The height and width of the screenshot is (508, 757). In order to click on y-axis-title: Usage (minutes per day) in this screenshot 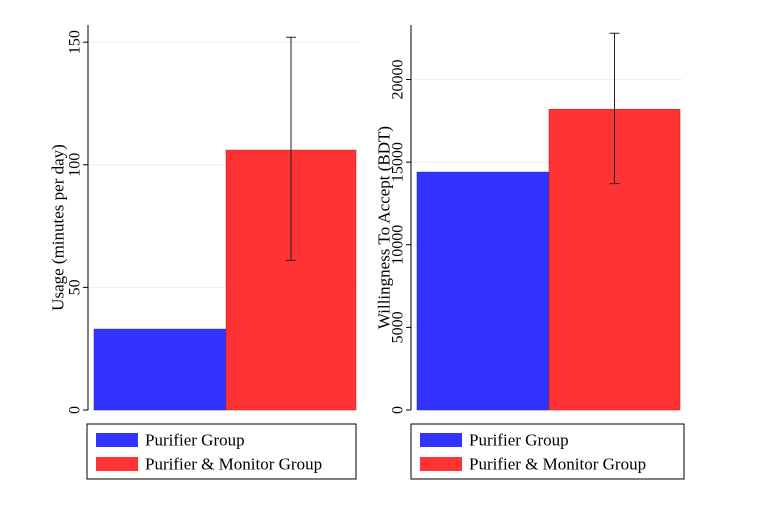, I will do `click(58, 227)`.